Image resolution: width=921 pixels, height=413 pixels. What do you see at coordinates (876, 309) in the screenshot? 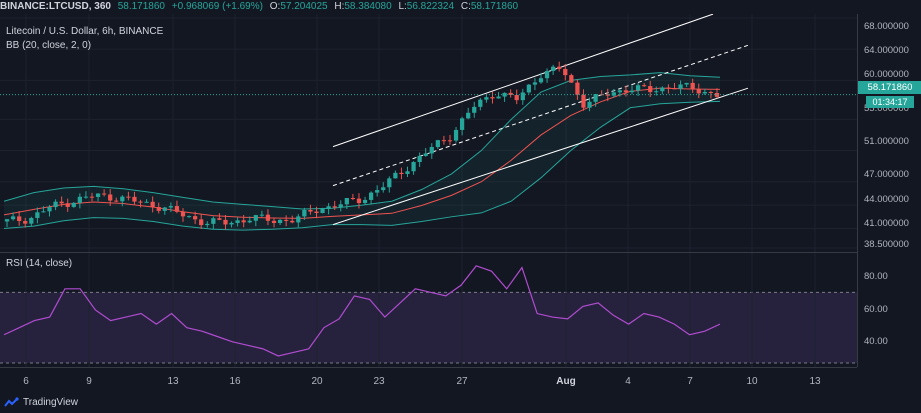
I see `rsi-tick: 60.00` at bounding box center [876, 309].